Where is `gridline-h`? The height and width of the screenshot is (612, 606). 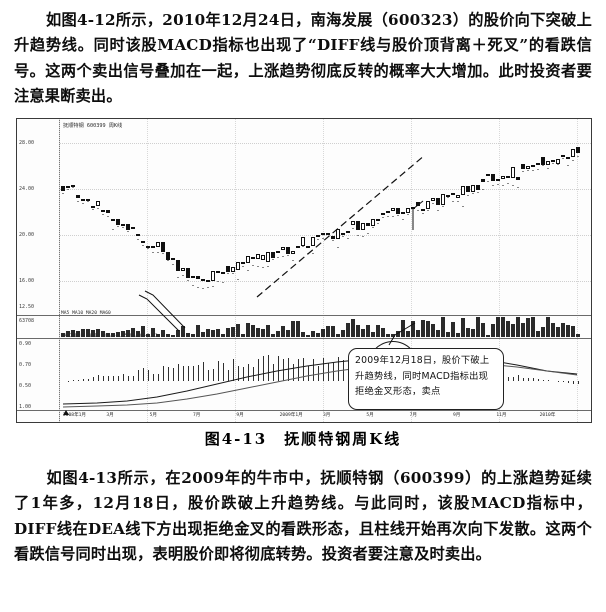
gridline-h is located at coordinates (325, 281).